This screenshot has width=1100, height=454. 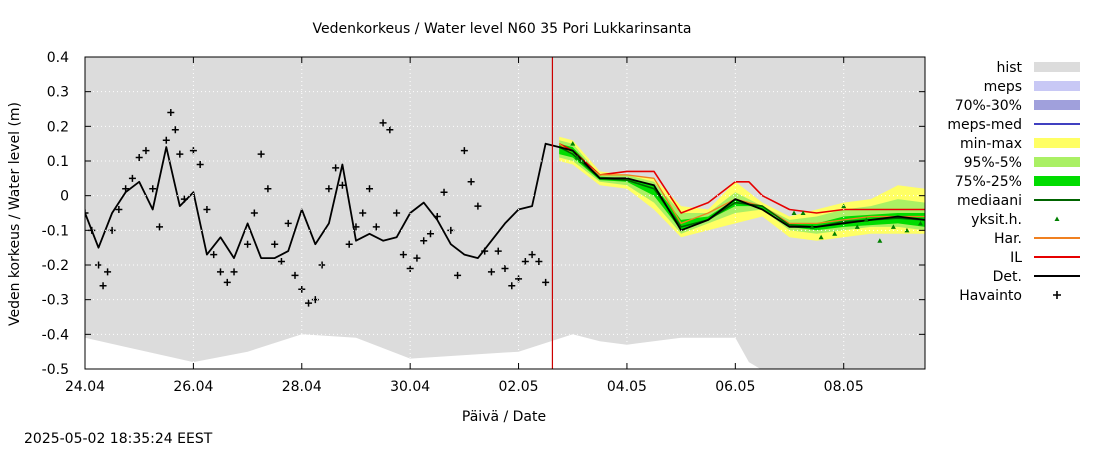 What do you see at coordinates (1017, 106) in the screenshot?
I see `legend-item-meps-70-30: 70%-30%` at bounding box center [1017, 106].